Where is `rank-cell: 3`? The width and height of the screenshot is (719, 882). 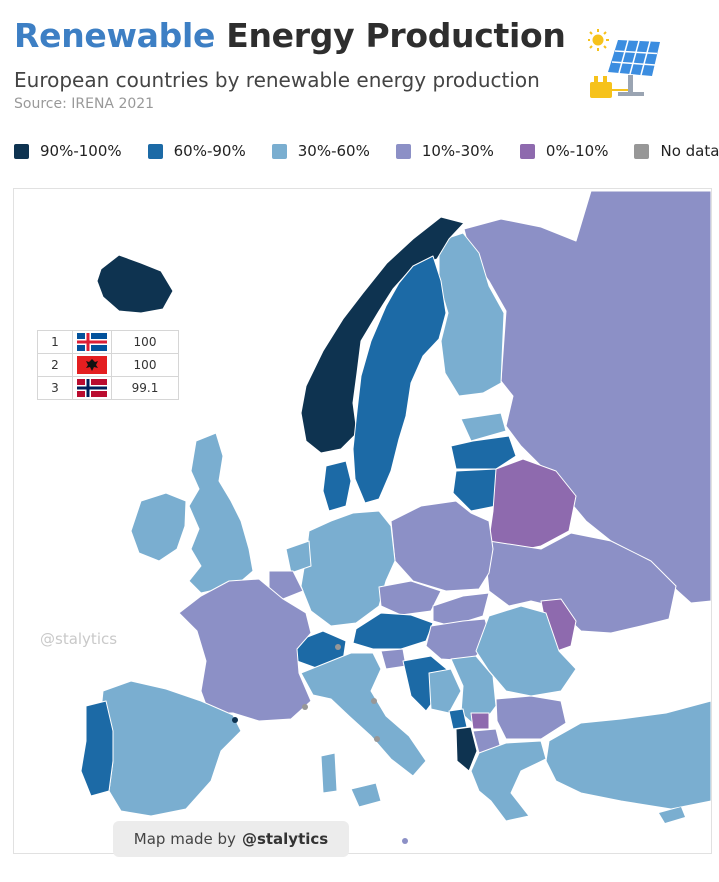
rank-cell: 3 is located at coordinates (55, 388).